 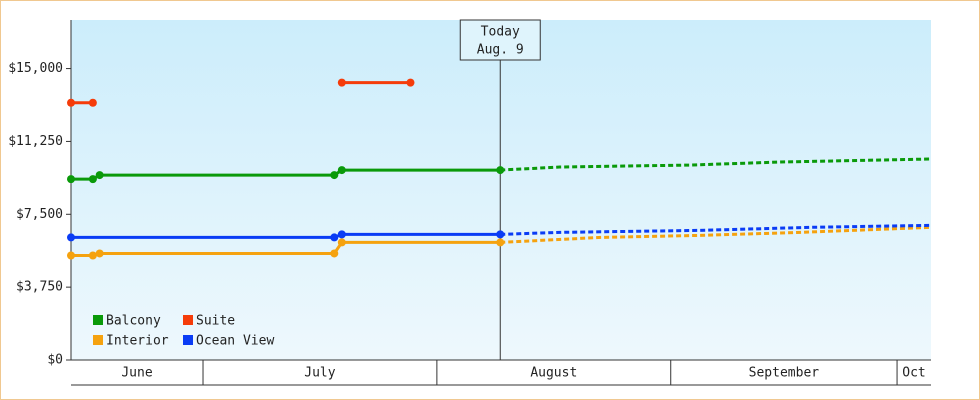 I want to click on legend-label: Balcony, so click(x=133, y=321).